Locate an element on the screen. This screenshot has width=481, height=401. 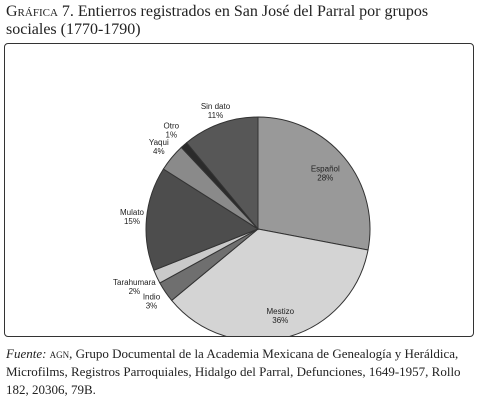
slice-label-espanol: Español 28% is located at coordinates (325, 173).